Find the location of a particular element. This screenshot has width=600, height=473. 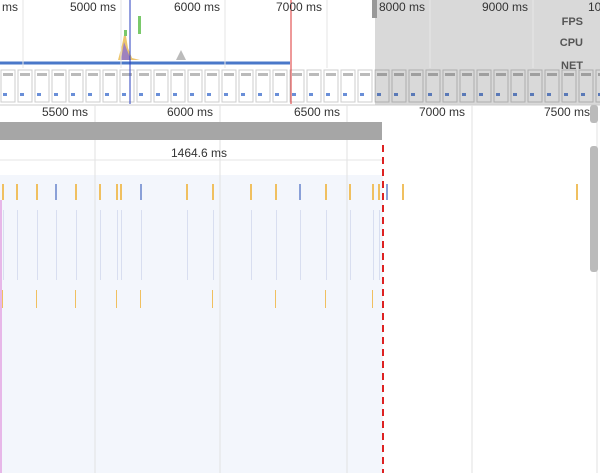

timeline-tick-label: 7500 ms is located at coordinates (567, 112).